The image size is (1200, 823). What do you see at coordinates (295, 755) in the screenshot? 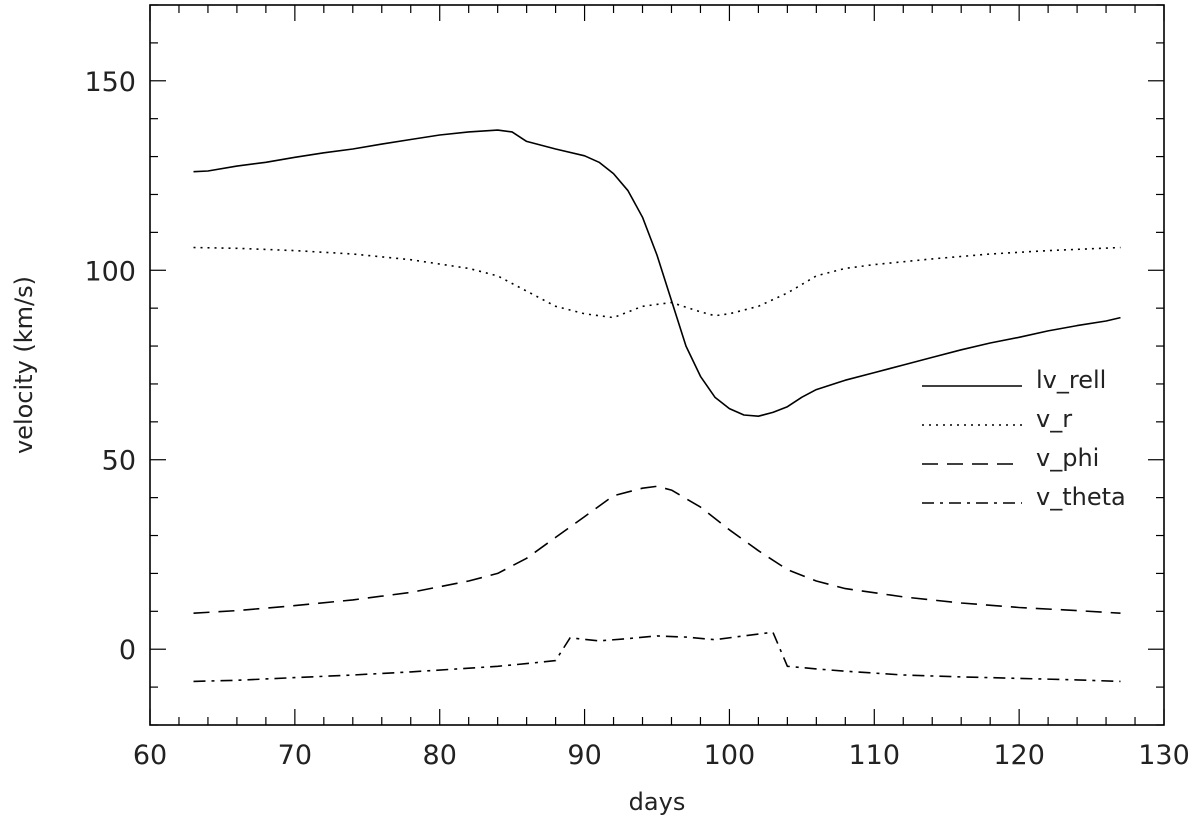
I see `x-tick-label: 70` at bounding box center [295, 755].